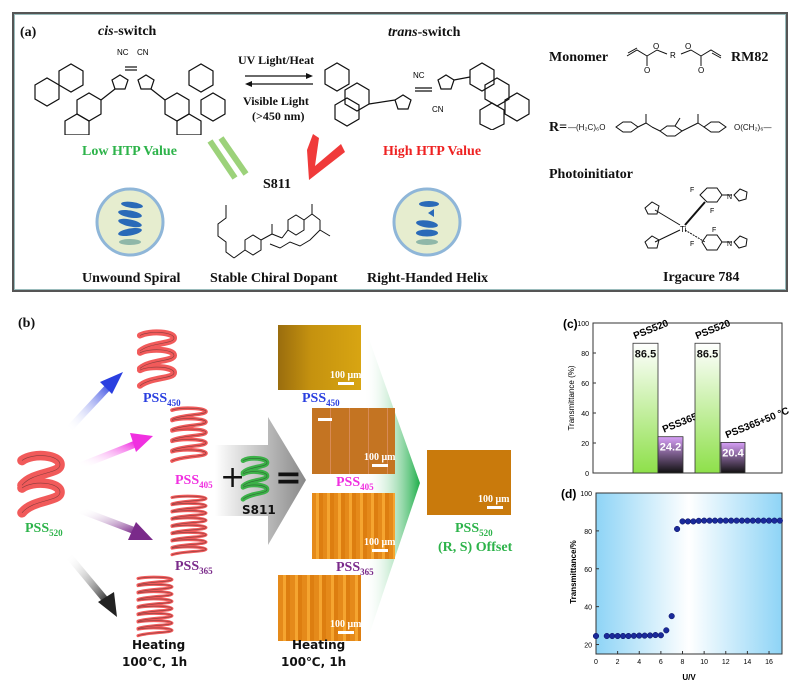 This screenshot has height=690, width=800. I want to click on bar-name-label: PSS365+50 °C, so click(757, 424).